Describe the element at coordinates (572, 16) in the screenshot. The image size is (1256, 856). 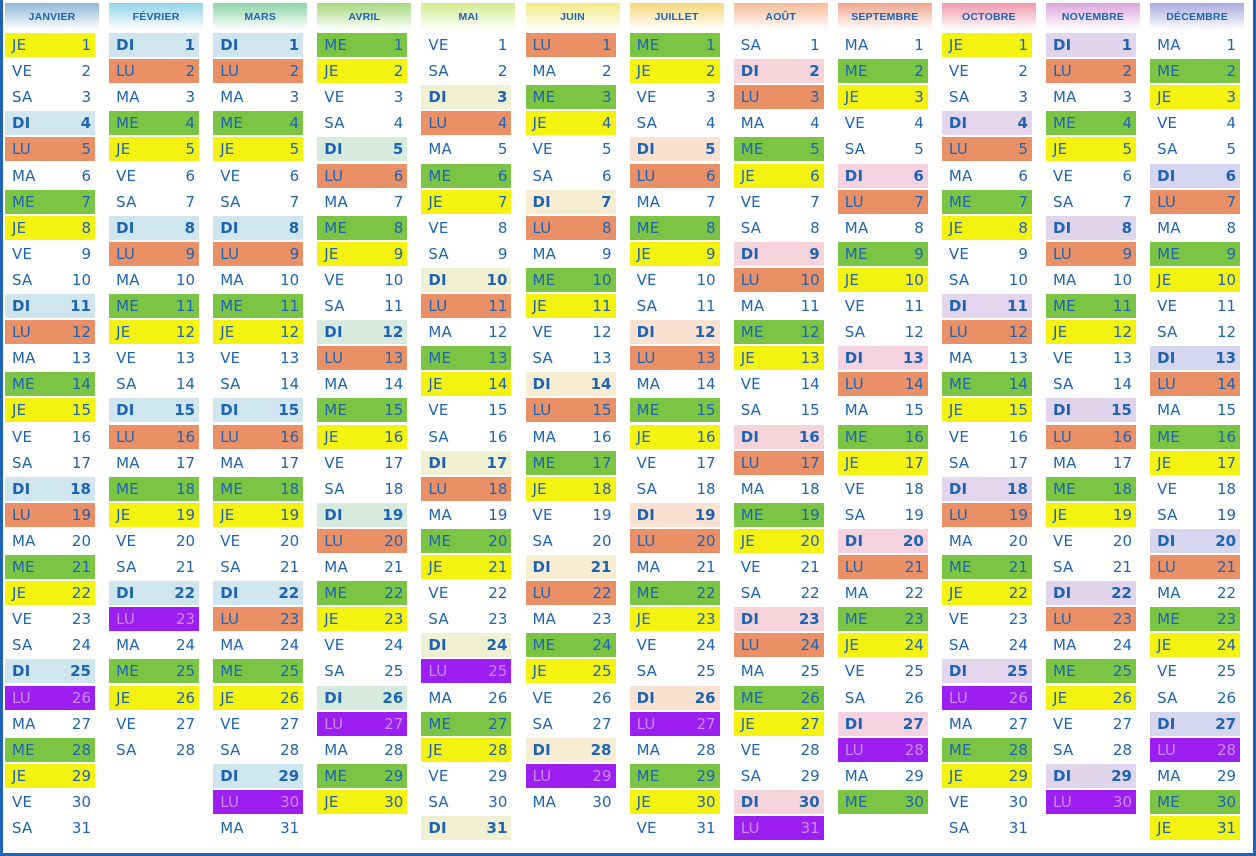
I see `month-header: JUIN` at that location.